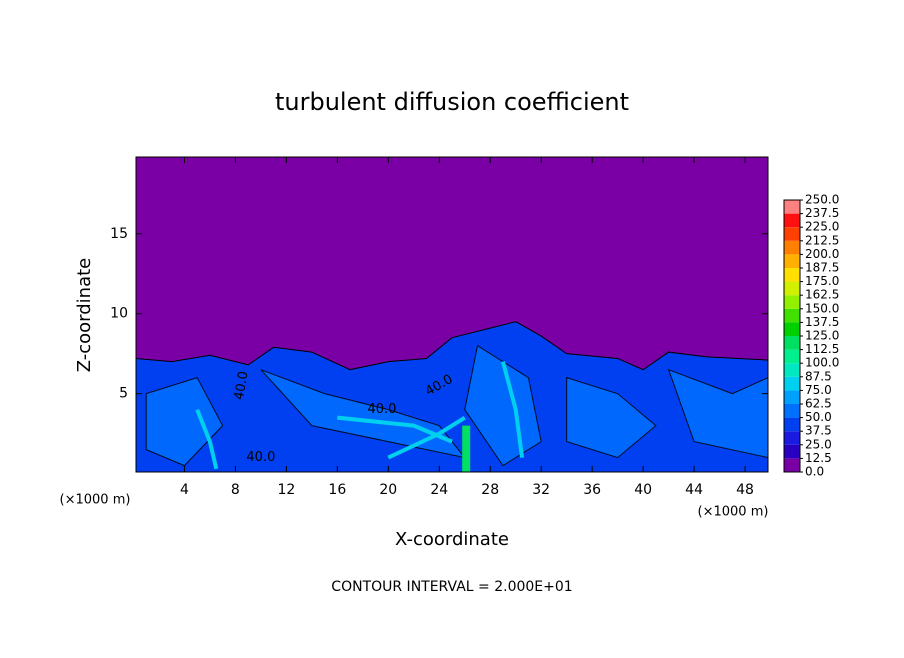 The height and width of the screenshot is (658, 904). What do you see at coordinates (822, 268) in the screenshot?
I see `colorbar-label: 187.5` at bounding box center [822, 268].